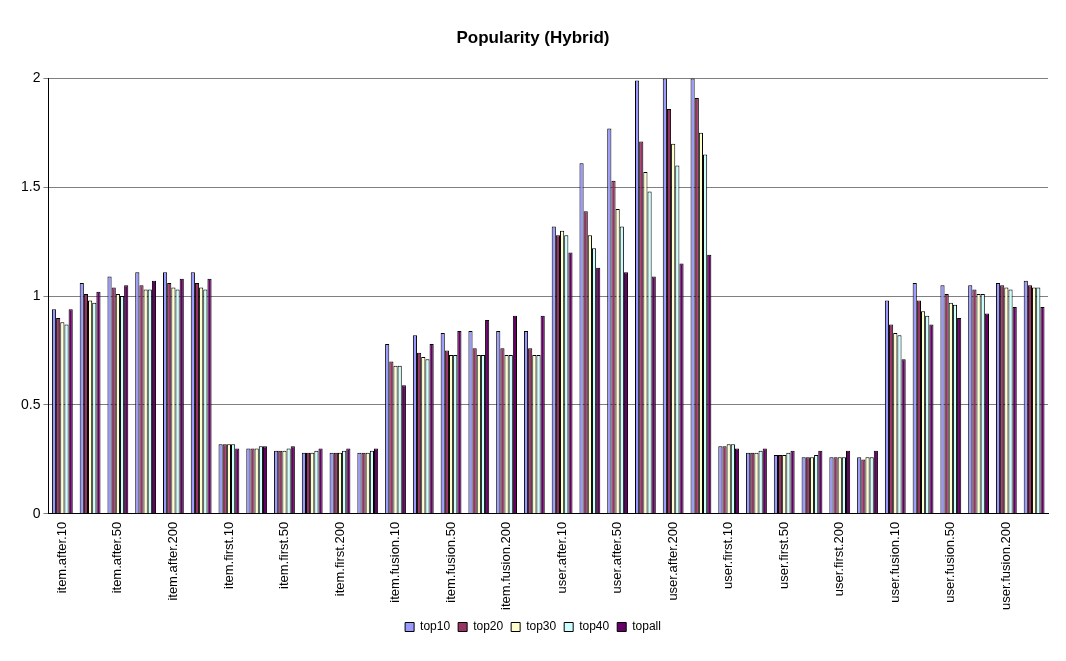 This screenshot has width=1066, height=661. What do you see at coordinates (894, 562) in the screenshot?
I see `x-tick-label: user.fusion.10` at bounding box center [894, 562].